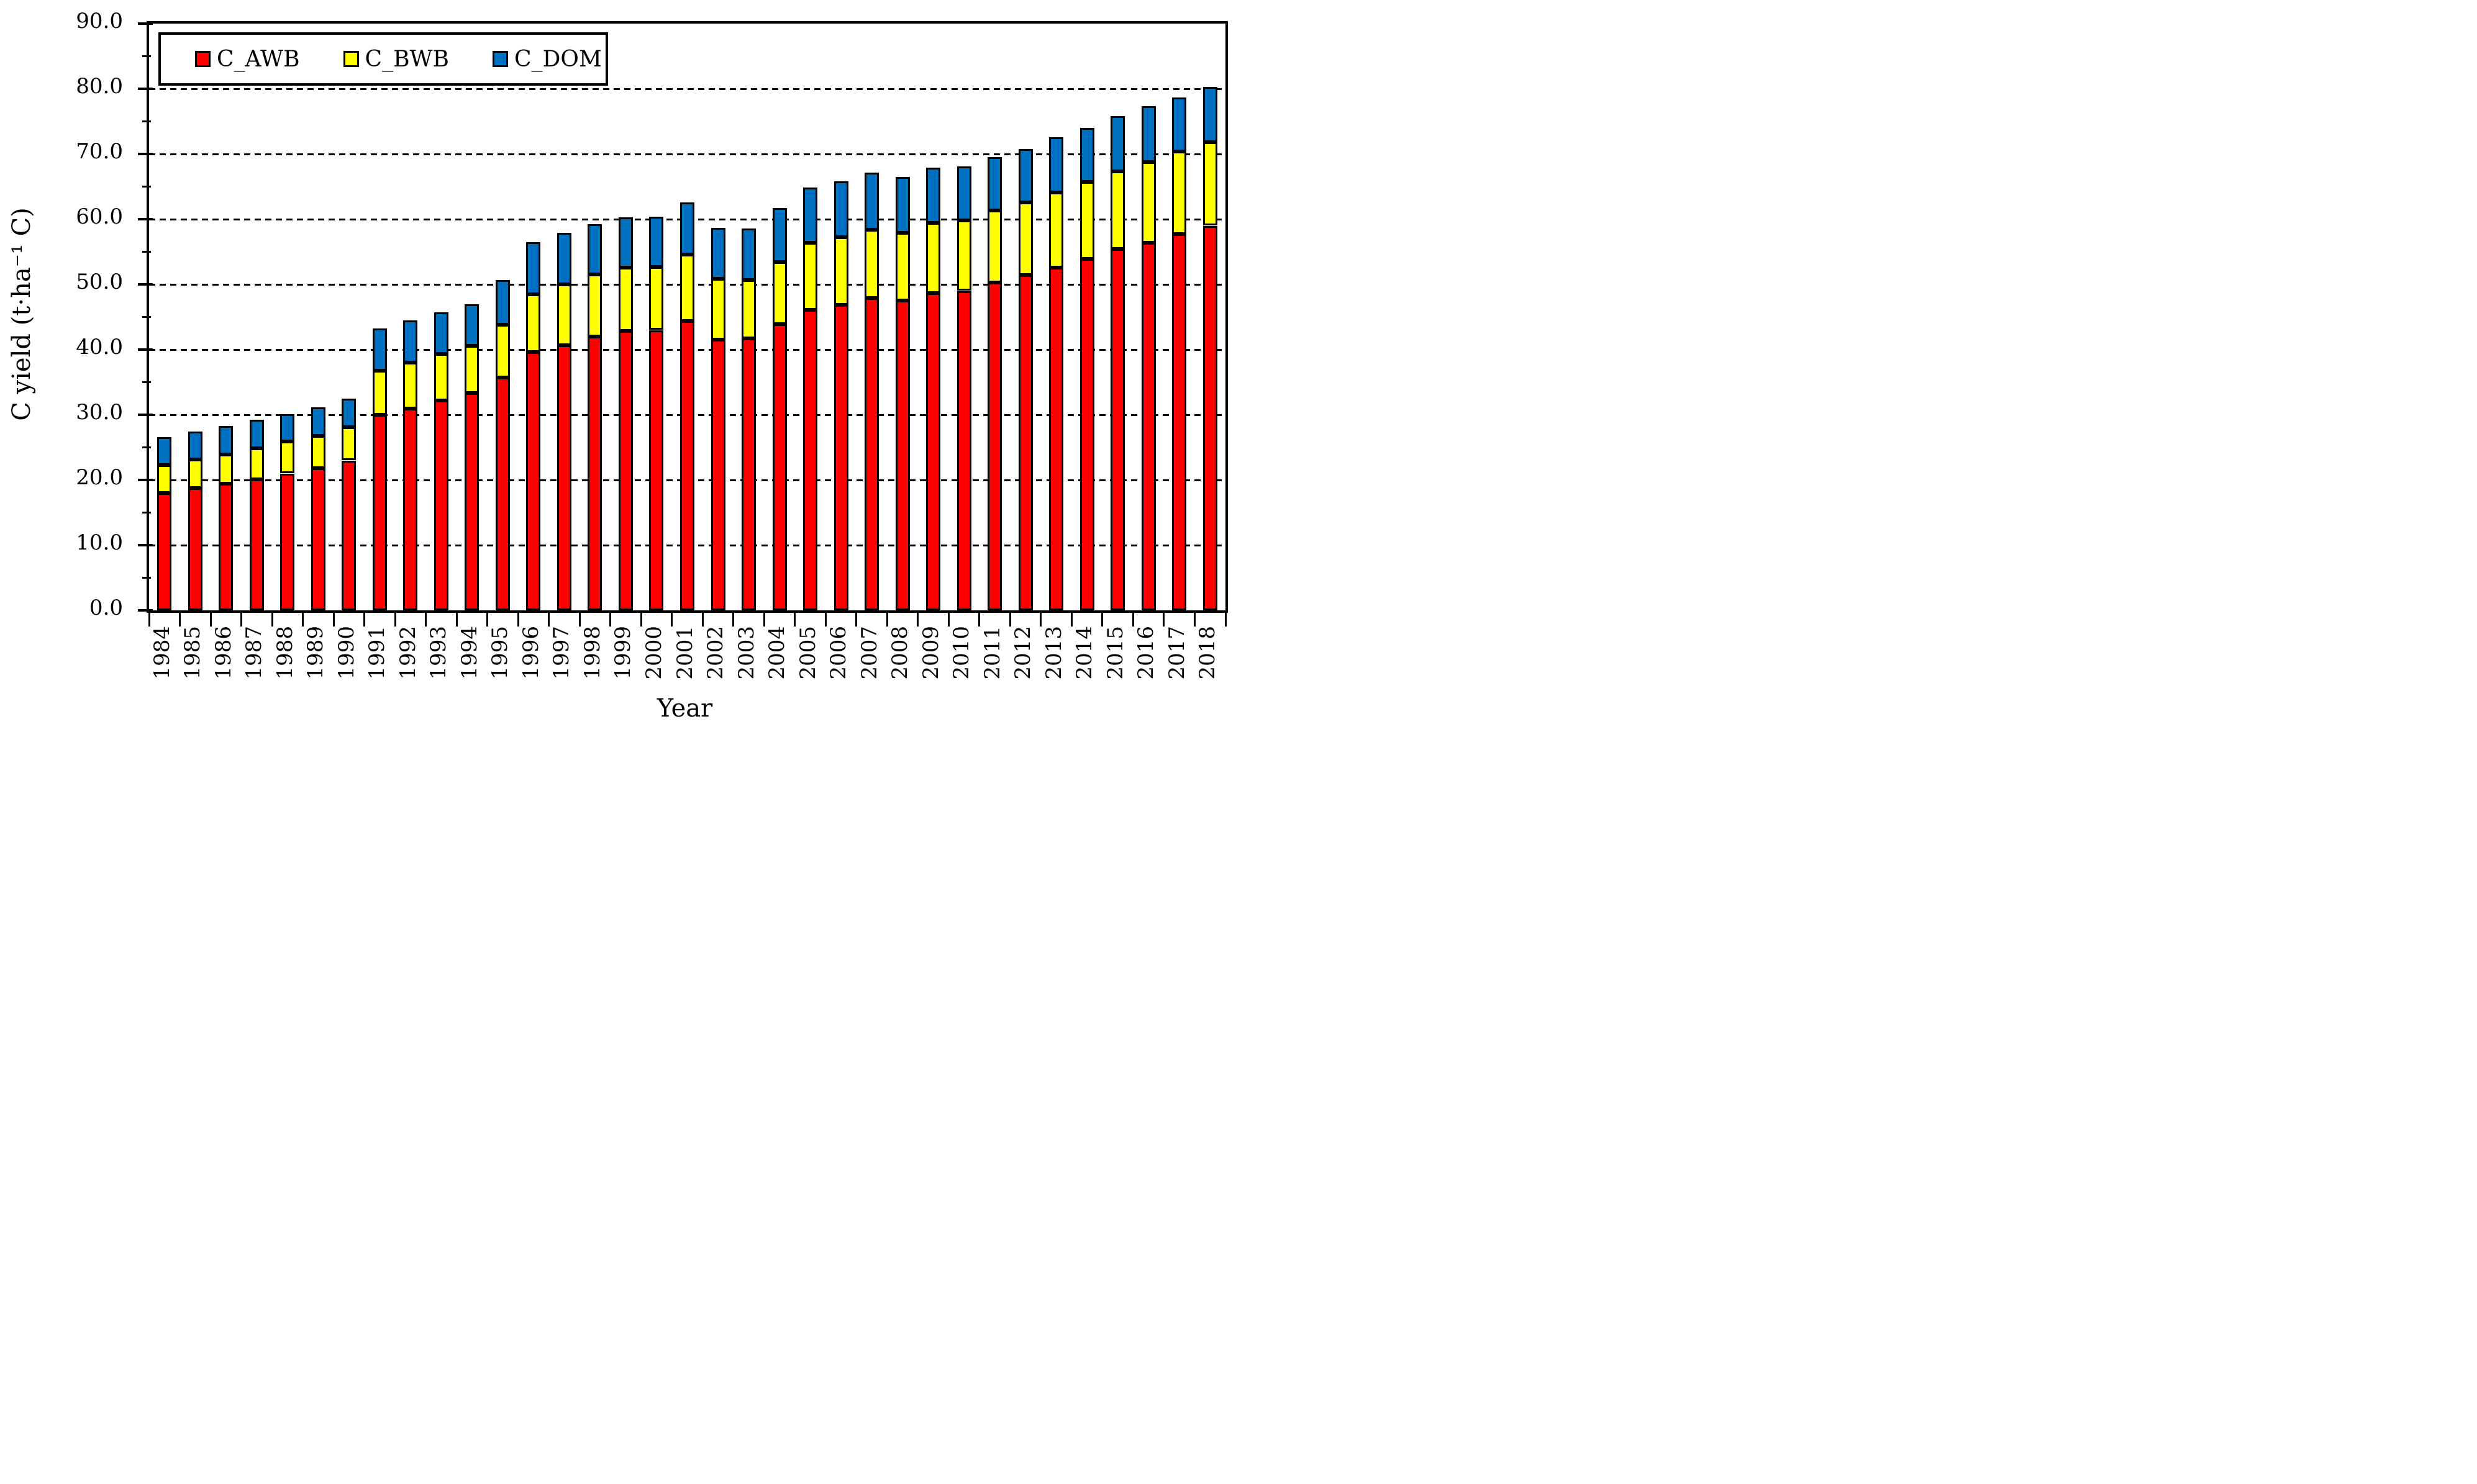 Image resolution: width=2477 pixels, height=1484 pixels. Describe the element at coordinates (285, 653) in the screenshot. I see `x-tick-label-1988: 1988` at that location.